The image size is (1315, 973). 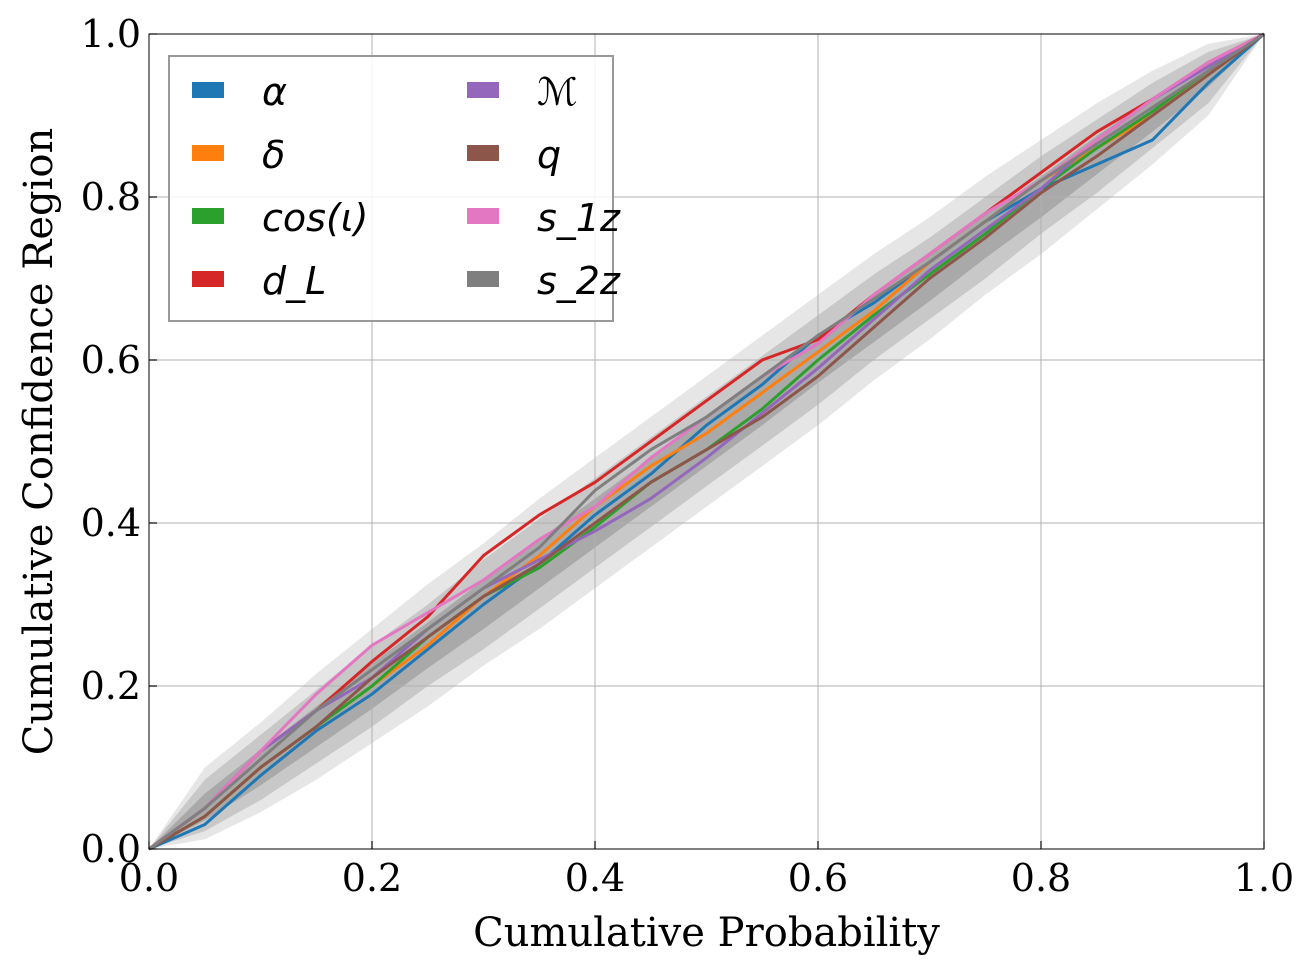 What do you see at coordinates (549, 155) in the screenshot?
I see `legend-label: q` at bounding box center [549, 155].